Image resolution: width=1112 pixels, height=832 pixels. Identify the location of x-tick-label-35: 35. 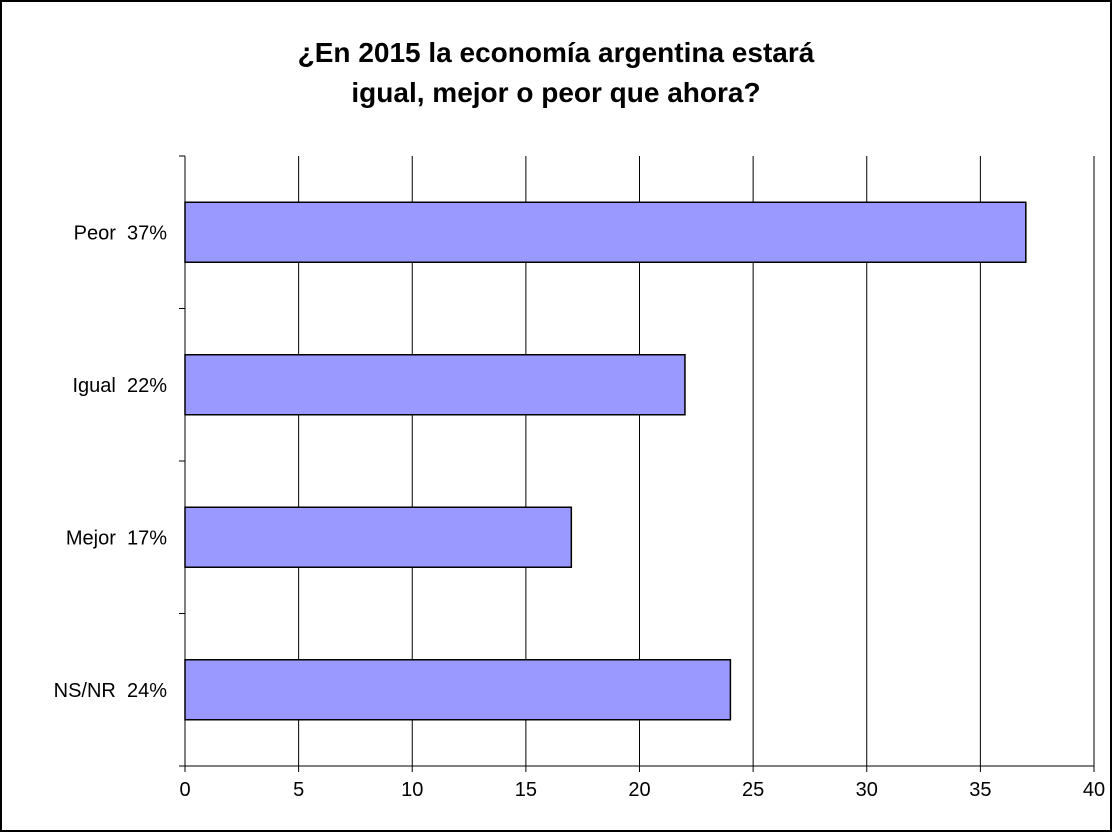
(980, 790).